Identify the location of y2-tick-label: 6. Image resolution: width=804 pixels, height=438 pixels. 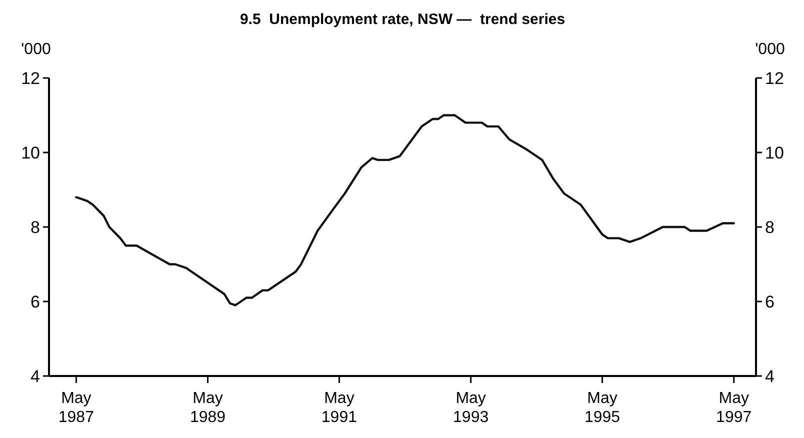
(769, 302).